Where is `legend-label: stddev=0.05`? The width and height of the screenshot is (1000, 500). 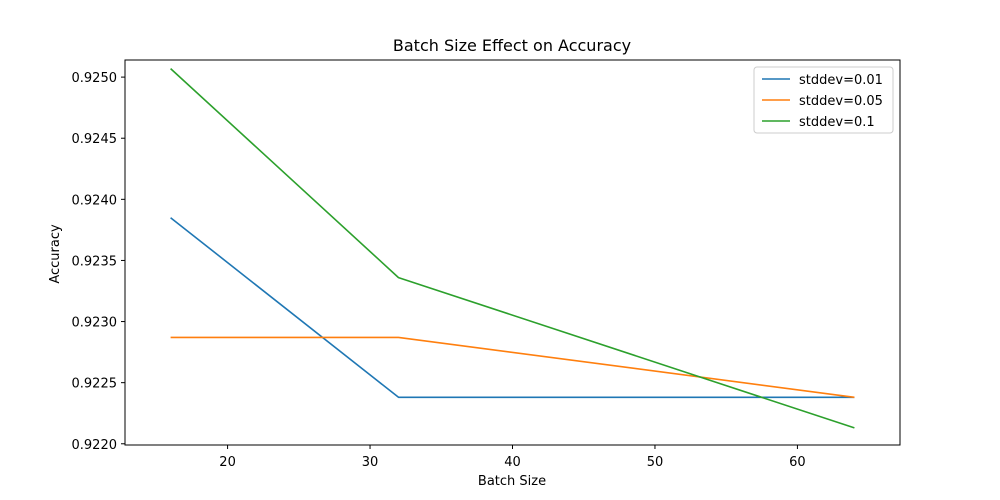
legend-label: stddev=0.05 is located at coordinates (841, 101).